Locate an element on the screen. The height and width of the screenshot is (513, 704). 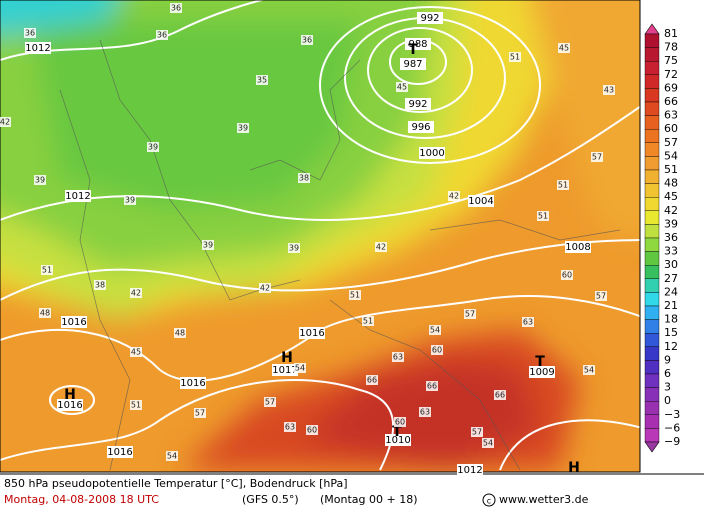
theta-label: 43 is located at coordinates (609, 90).